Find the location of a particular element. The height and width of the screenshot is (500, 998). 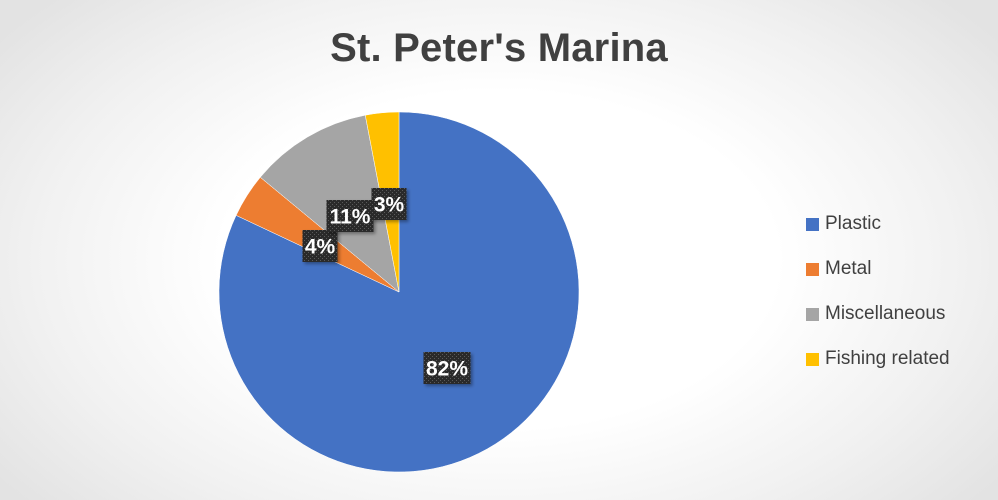

data-label-text: 4% is located at coordinates (320, 247).